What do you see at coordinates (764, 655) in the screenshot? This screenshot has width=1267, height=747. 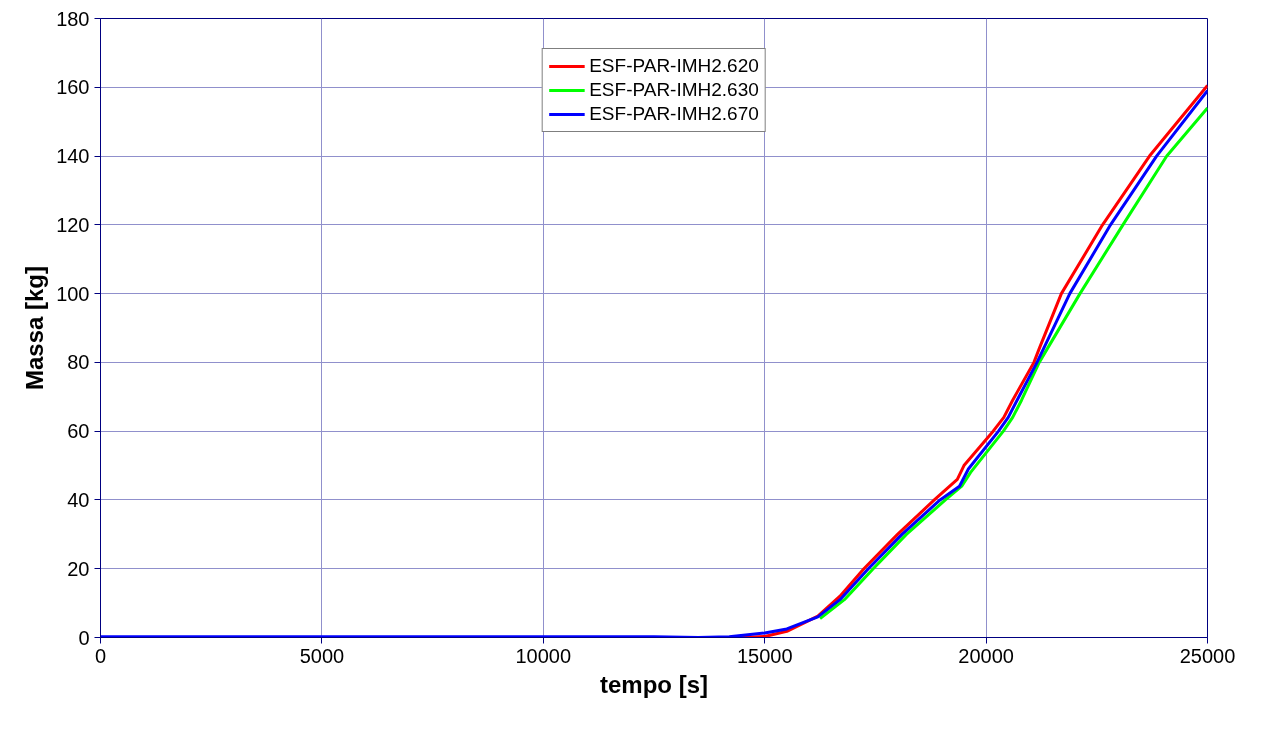 I see `x-tick-label: 15000` at bounding box center [764, 655].